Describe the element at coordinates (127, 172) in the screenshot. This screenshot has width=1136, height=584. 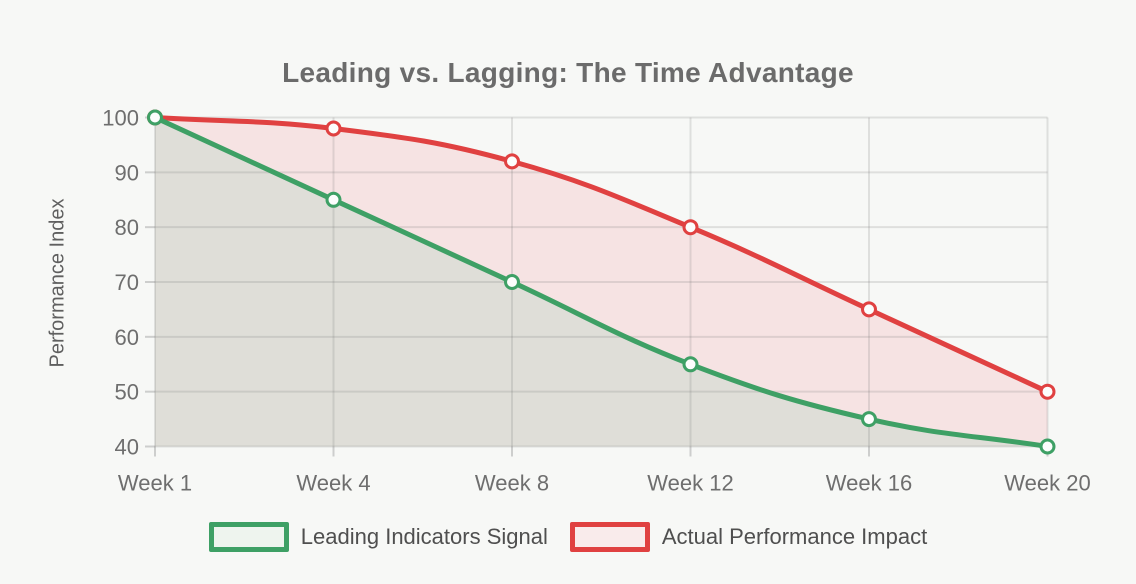
I see `y-tick-label: 90` at that location.